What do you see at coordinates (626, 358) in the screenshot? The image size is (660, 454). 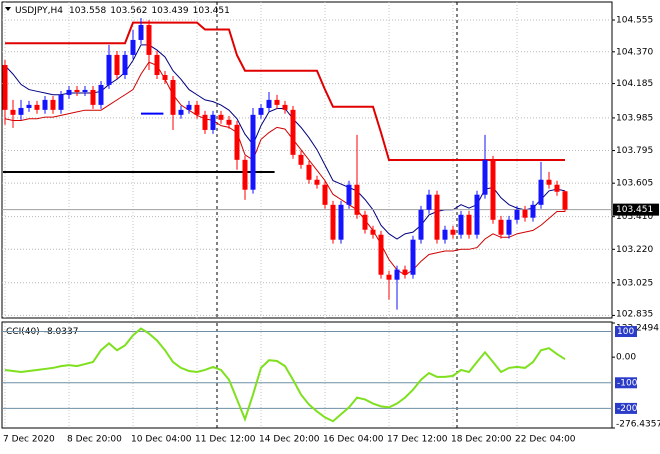 I see `y-tick-label: 0.00` at bounding box center [626, 358].